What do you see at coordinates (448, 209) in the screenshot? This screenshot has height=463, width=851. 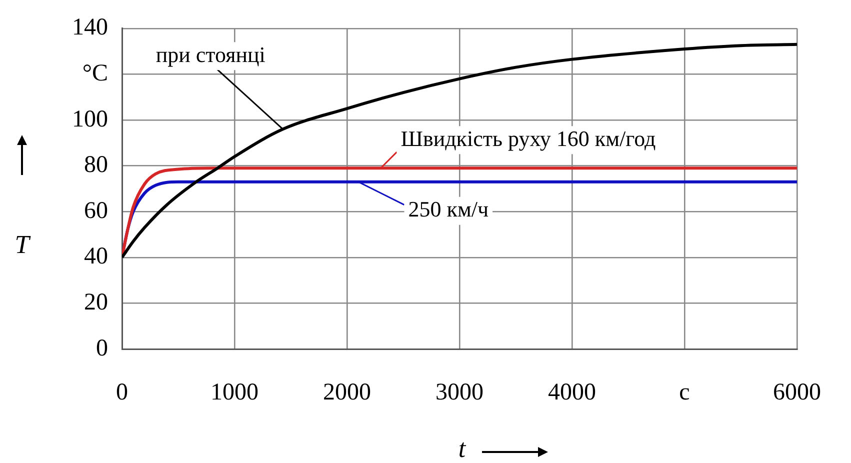 I see `annotation: 250 км/ч` at bounding box center [448, 209].